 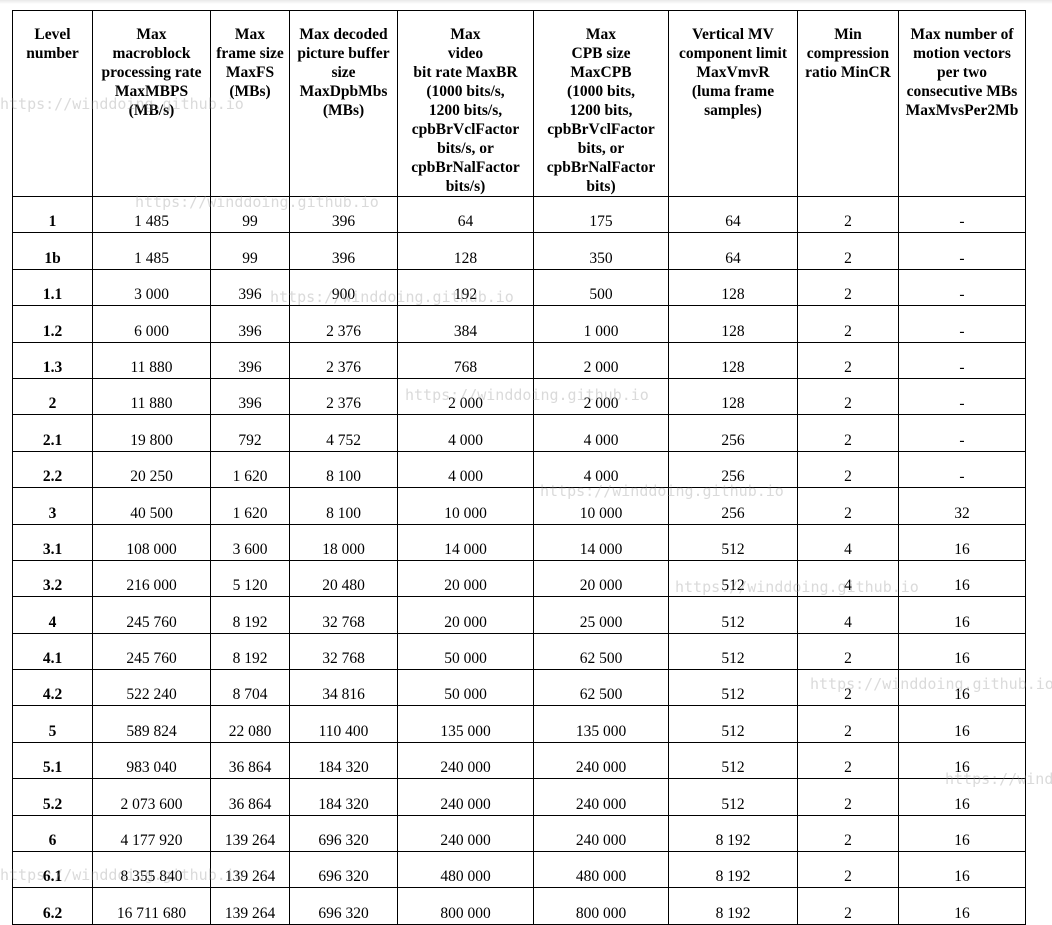 What do you see at coordinates (52, 615) in the screenshot?
I see `level-cell: 4` at bounding box center [52, 615].